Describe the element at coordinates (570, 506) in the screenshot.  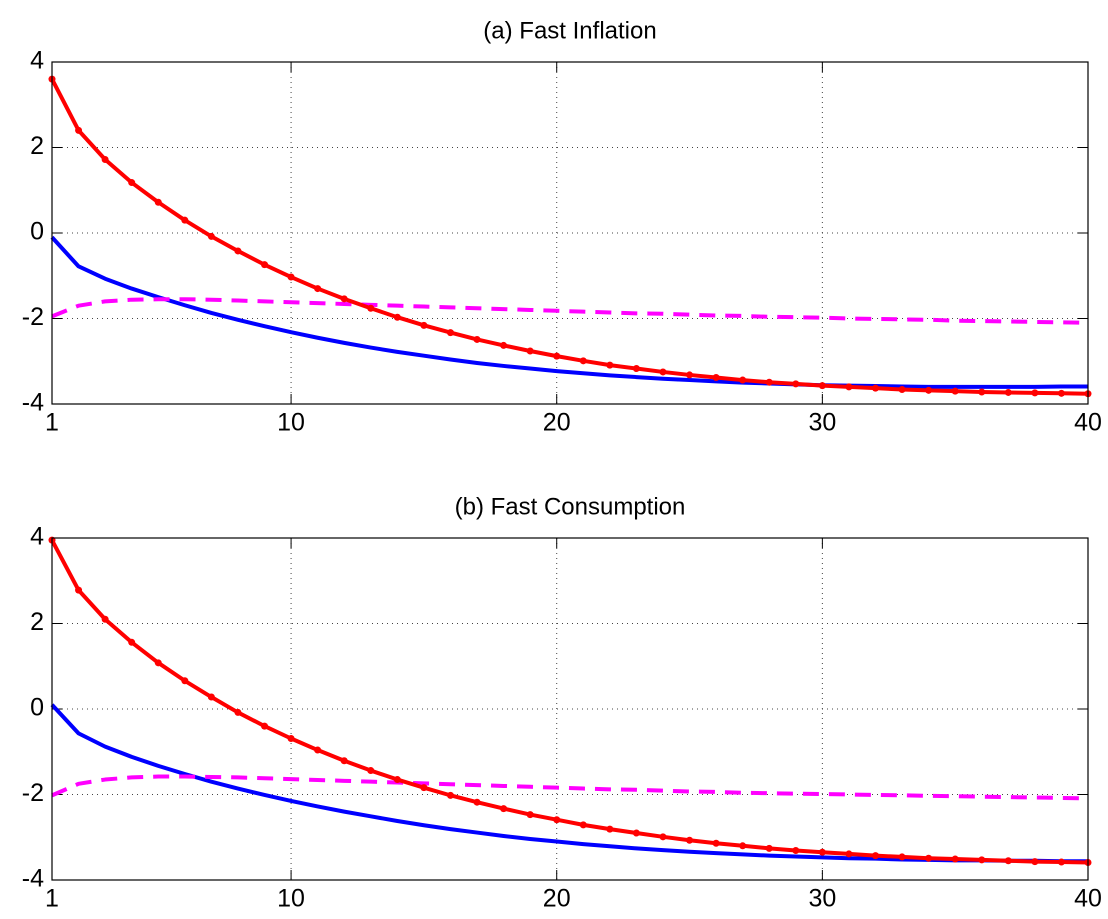
I see `chart-title: (b) Fast Consumption` at that location.